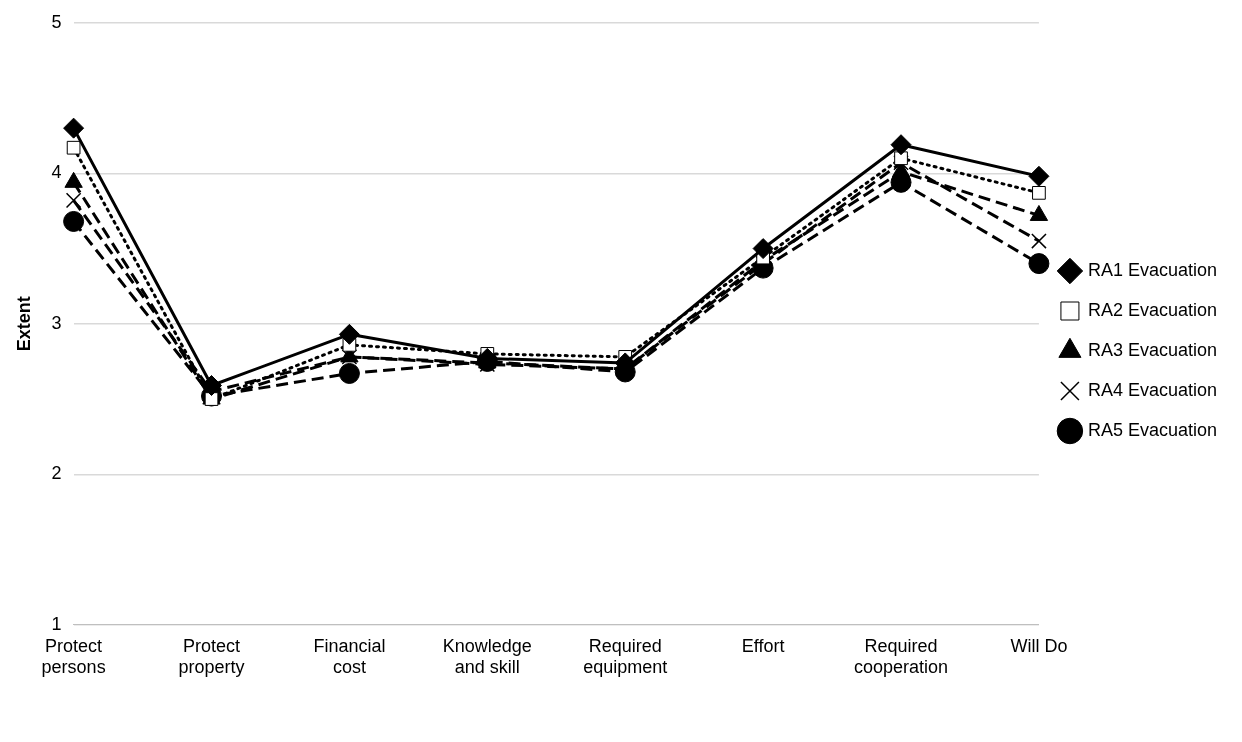 The width and height of the screenshot is (1242, 742). What do you see at coordinates (763, 645) in the screenshot?
I see `x-tick-label: Effort` at bounding box center [763, 645].